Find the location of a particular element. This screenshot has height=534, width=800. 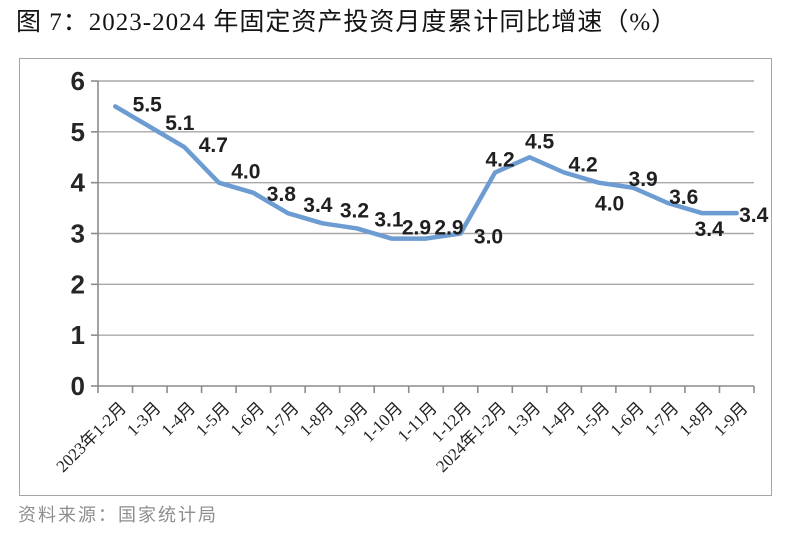

data-point-label: 3.8 is located at coordinates (282, 194).